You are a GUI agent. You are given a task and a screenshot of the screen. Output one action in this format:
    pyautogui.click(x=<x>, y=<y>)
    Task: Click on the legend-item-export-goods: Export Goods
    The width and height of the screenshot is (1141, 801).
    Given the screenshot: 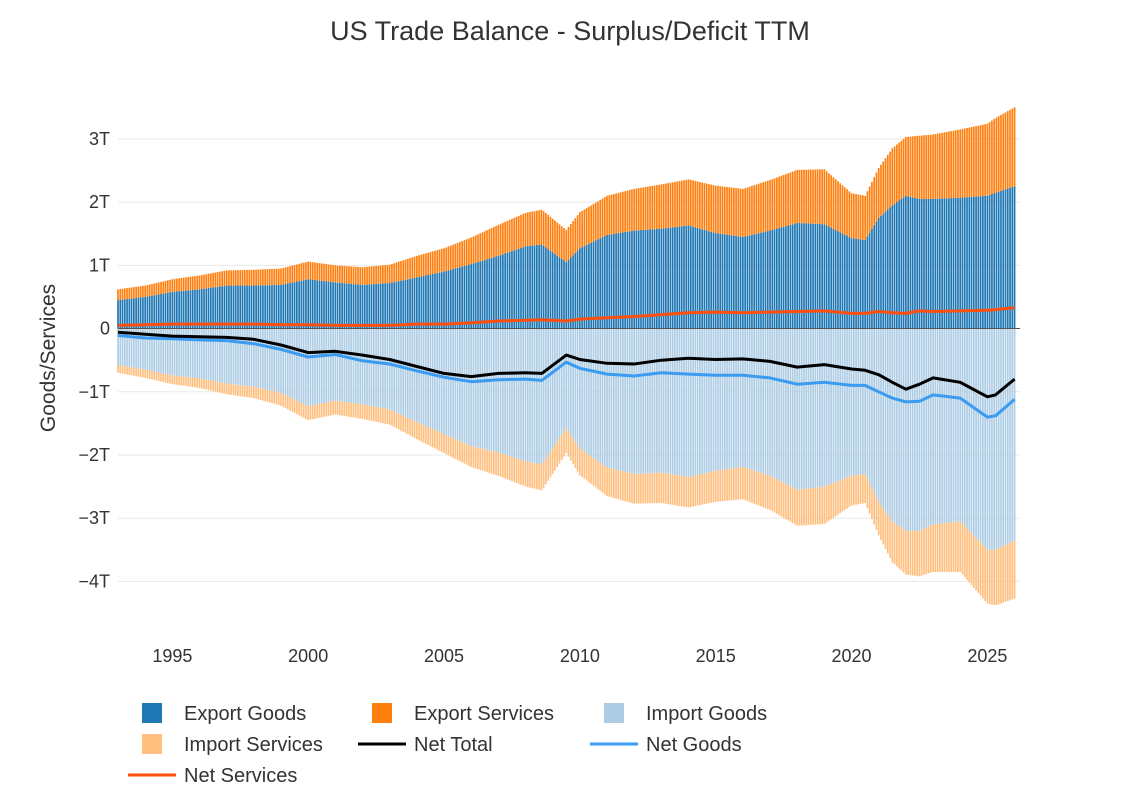 What is the action you would take?
    pyautogui.click(x=224, y=714)
    